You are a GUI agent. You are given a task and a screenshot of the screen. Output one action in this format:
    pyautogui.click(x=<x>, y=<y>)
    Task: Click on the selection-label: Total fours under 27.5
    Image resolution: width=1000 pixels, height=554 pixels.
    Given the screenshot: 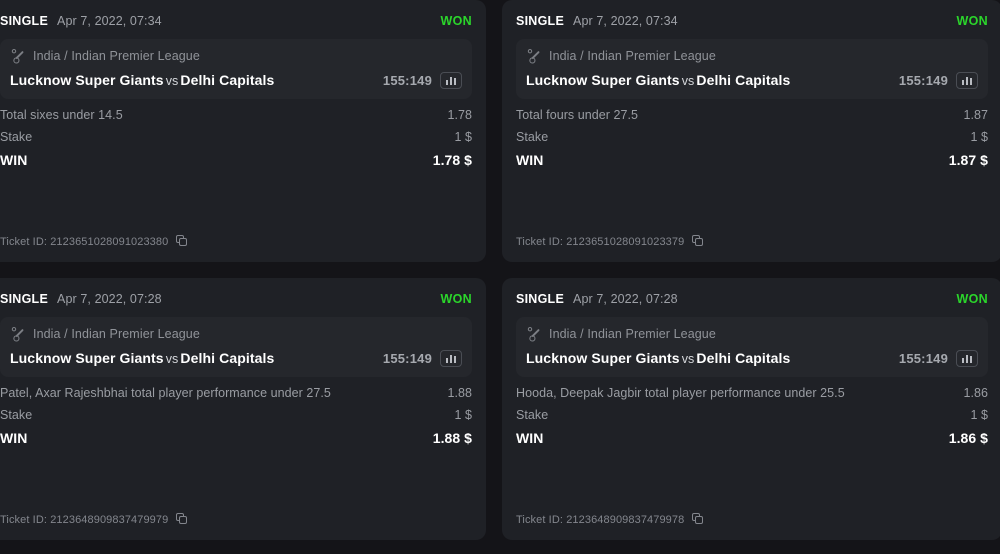 What is the action you would take?
    pyautogui.click(x=577, y=115)
    